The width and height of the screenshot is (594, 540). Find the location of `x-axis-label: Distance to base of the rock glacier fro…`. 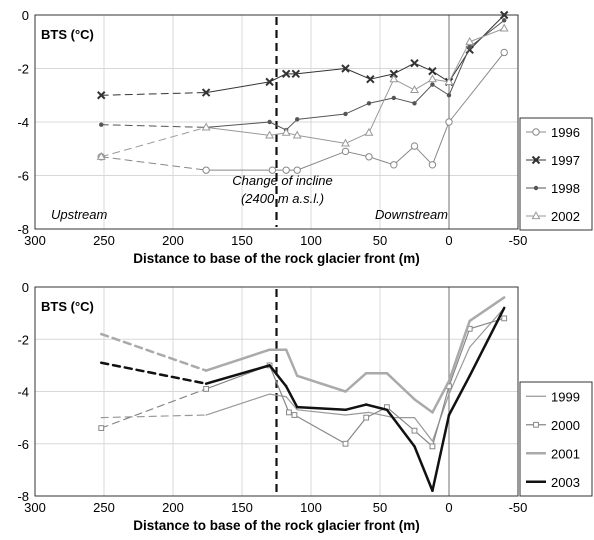

x-axis-label: Distance to base of the rock glacier fro… is located at coordinates (276, 525).